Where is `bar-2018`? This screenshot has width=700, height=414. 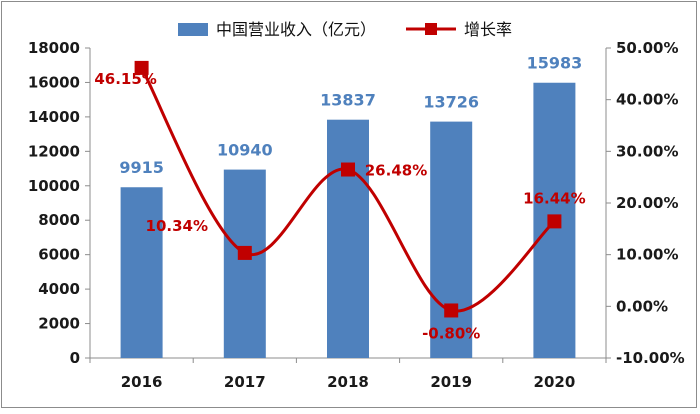
bar-2018 is located at coordinates (348, 239).